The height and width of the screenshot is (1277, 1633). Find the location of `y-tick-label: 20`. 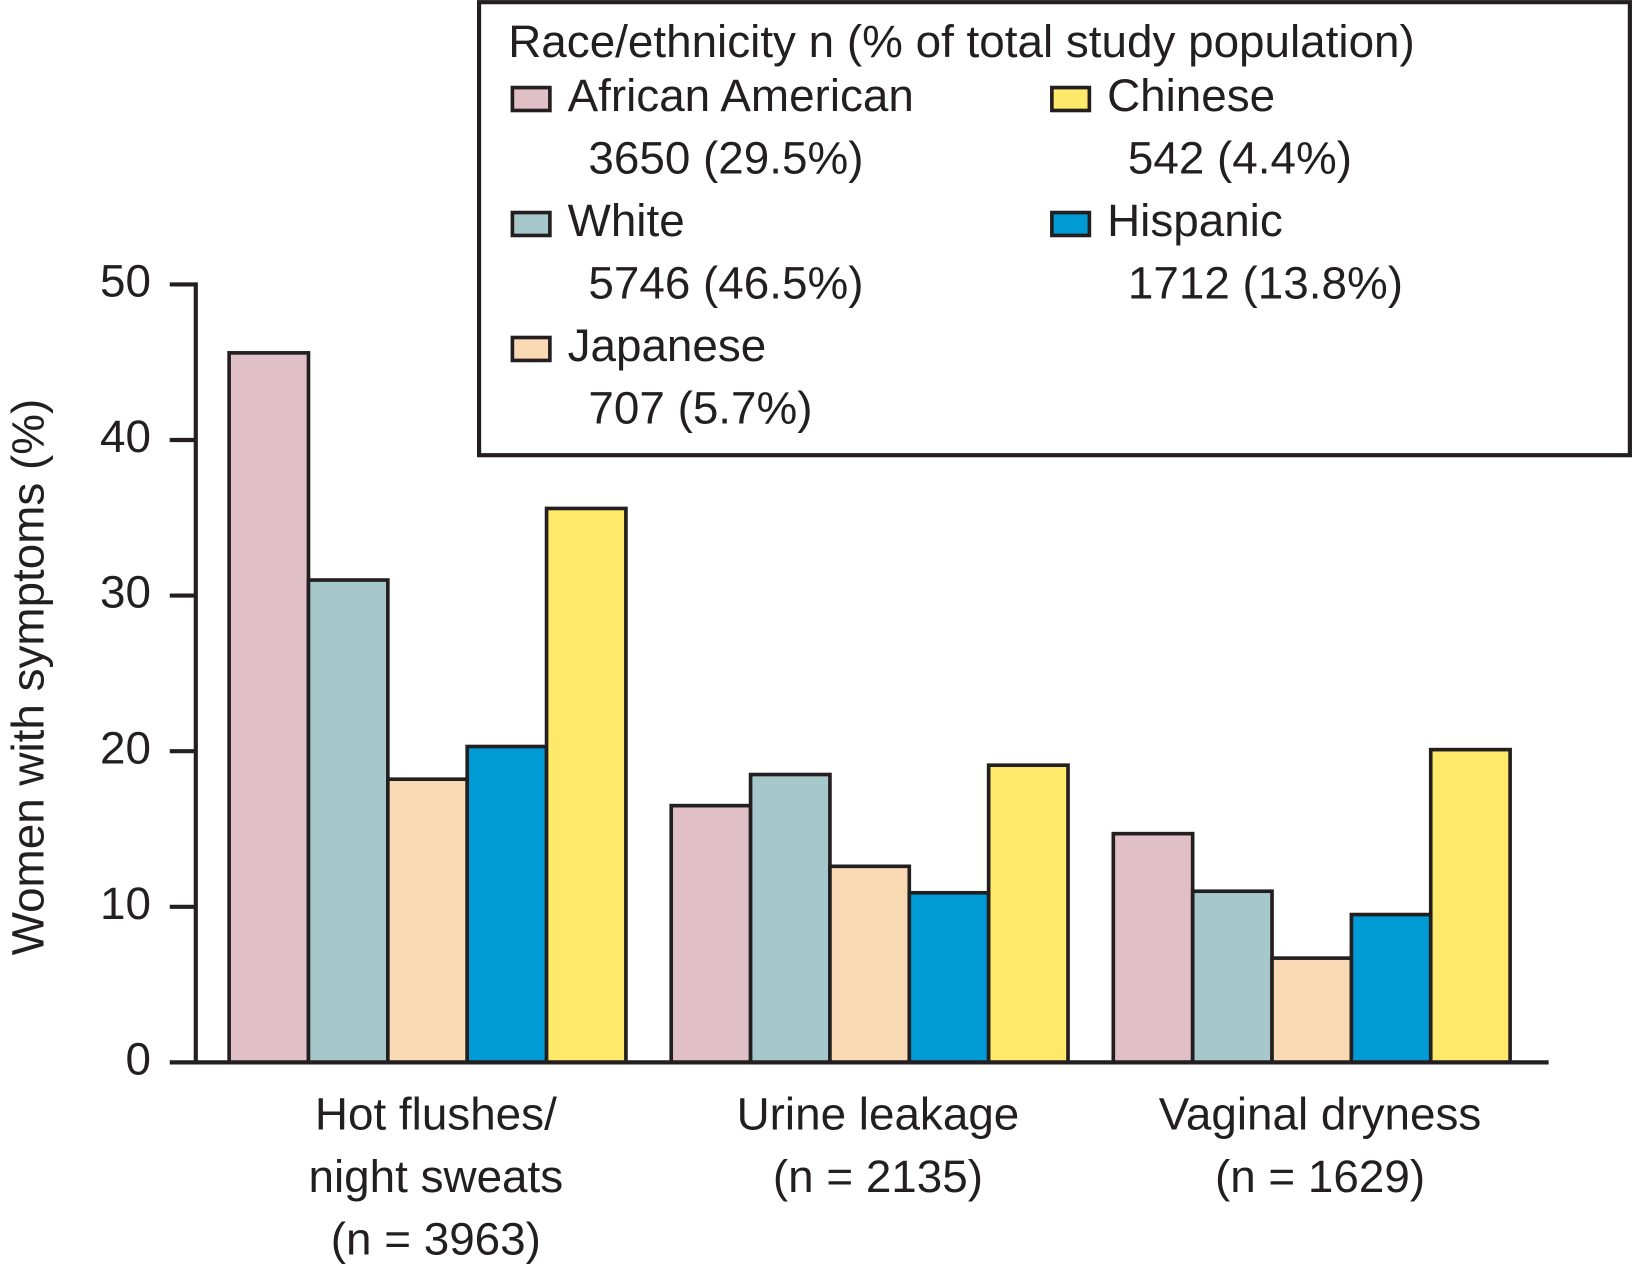

y-tick-label: 20 is located at coordinates (125, 747).